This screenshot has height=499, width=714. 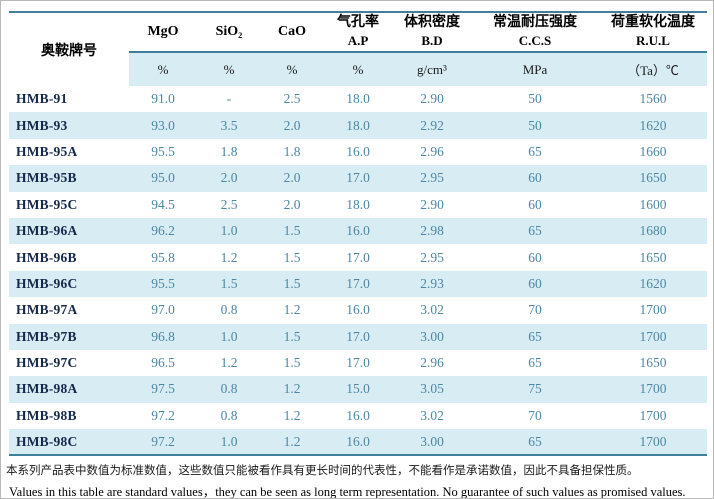 I want to click on column-header-abbr: B.D, so click(x=432, y=40).